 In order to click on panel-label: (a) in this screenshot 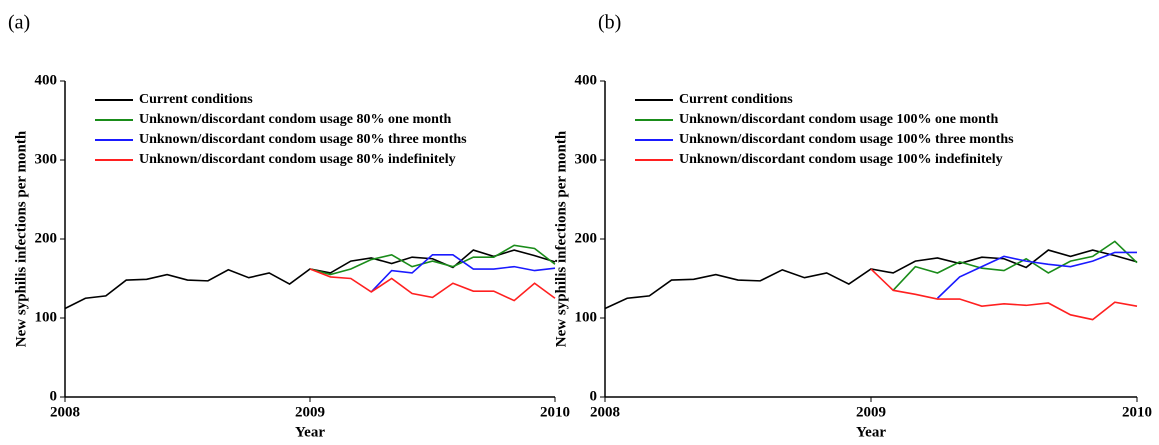, I will do `click(19, 23)`.